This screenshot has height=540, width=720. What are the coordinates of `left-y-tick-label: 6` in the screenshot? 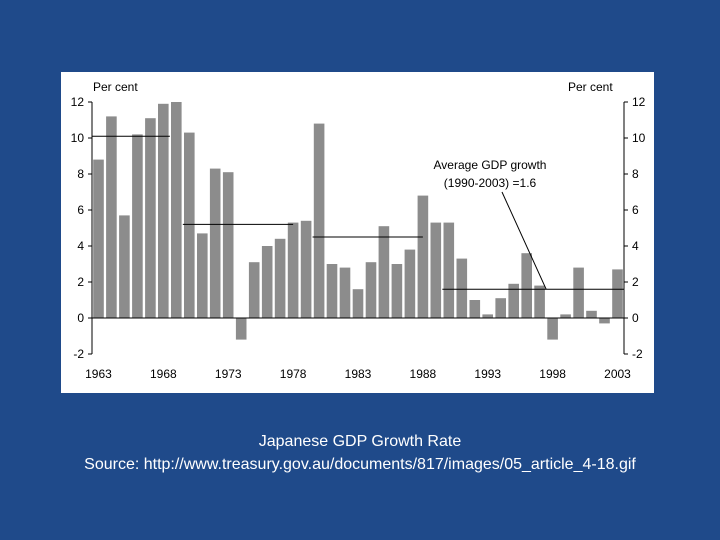 It's located at (80, 210).